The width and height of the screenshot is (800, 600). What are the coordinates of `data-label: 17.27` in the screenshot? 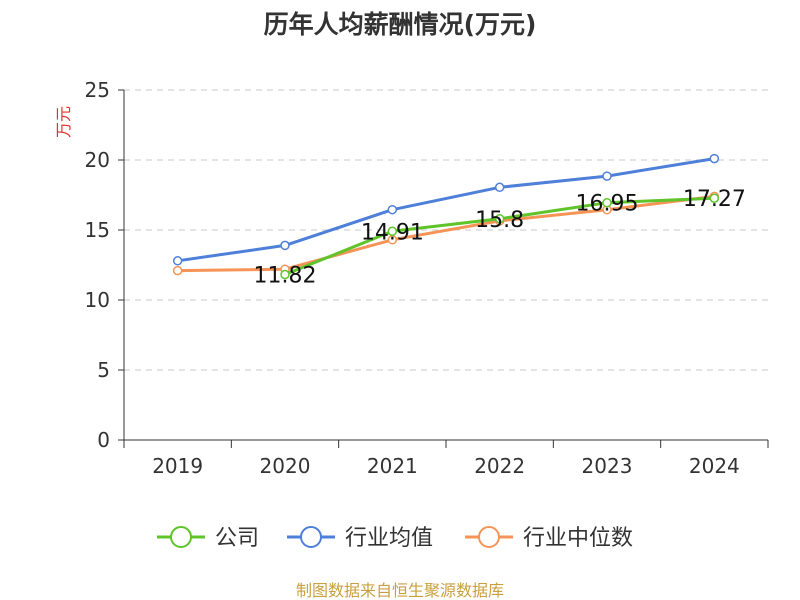 It's located at (714, 199).